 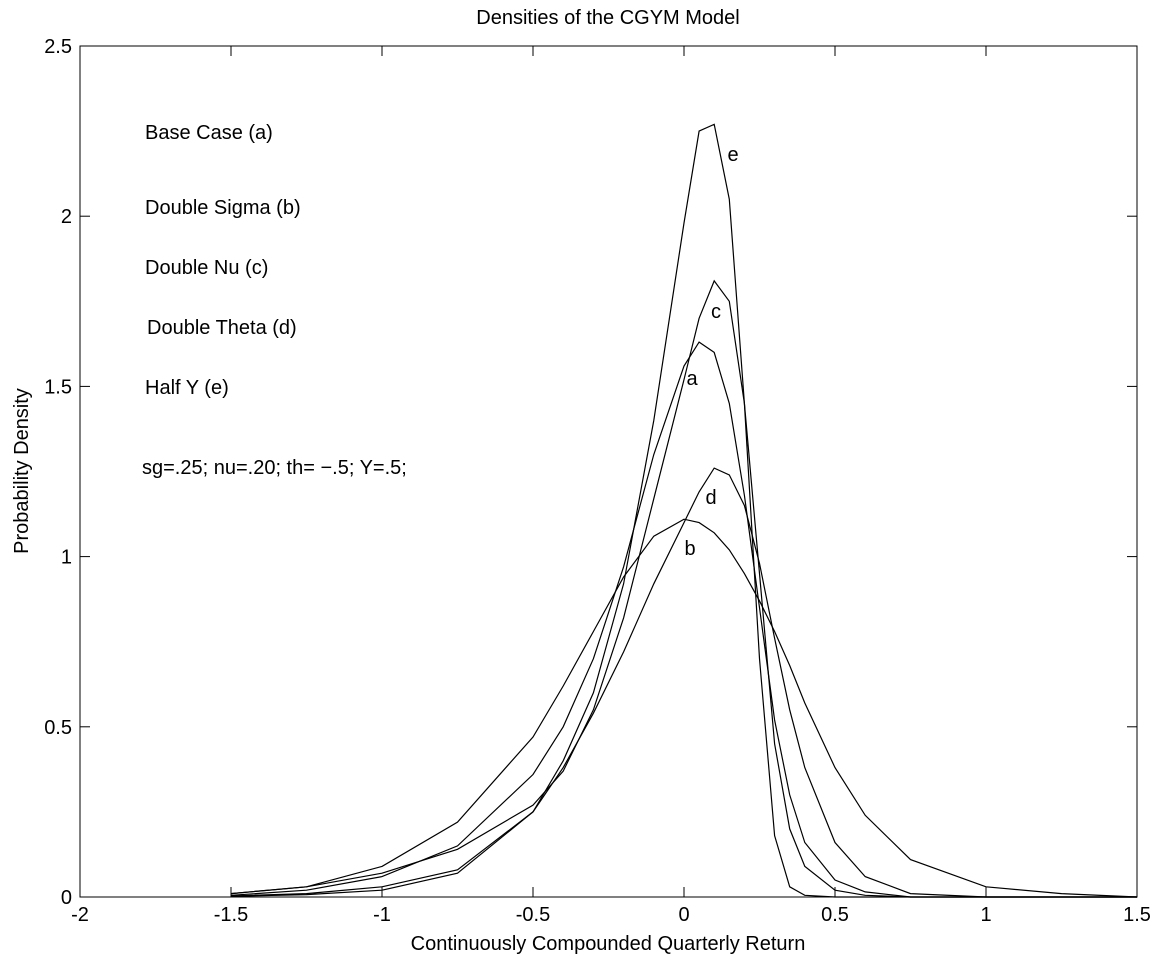 What do you see at coordinates (209, 133) in the screenshot?
I see `annotation: Base Case (a)` at bounding box center [209, 133].